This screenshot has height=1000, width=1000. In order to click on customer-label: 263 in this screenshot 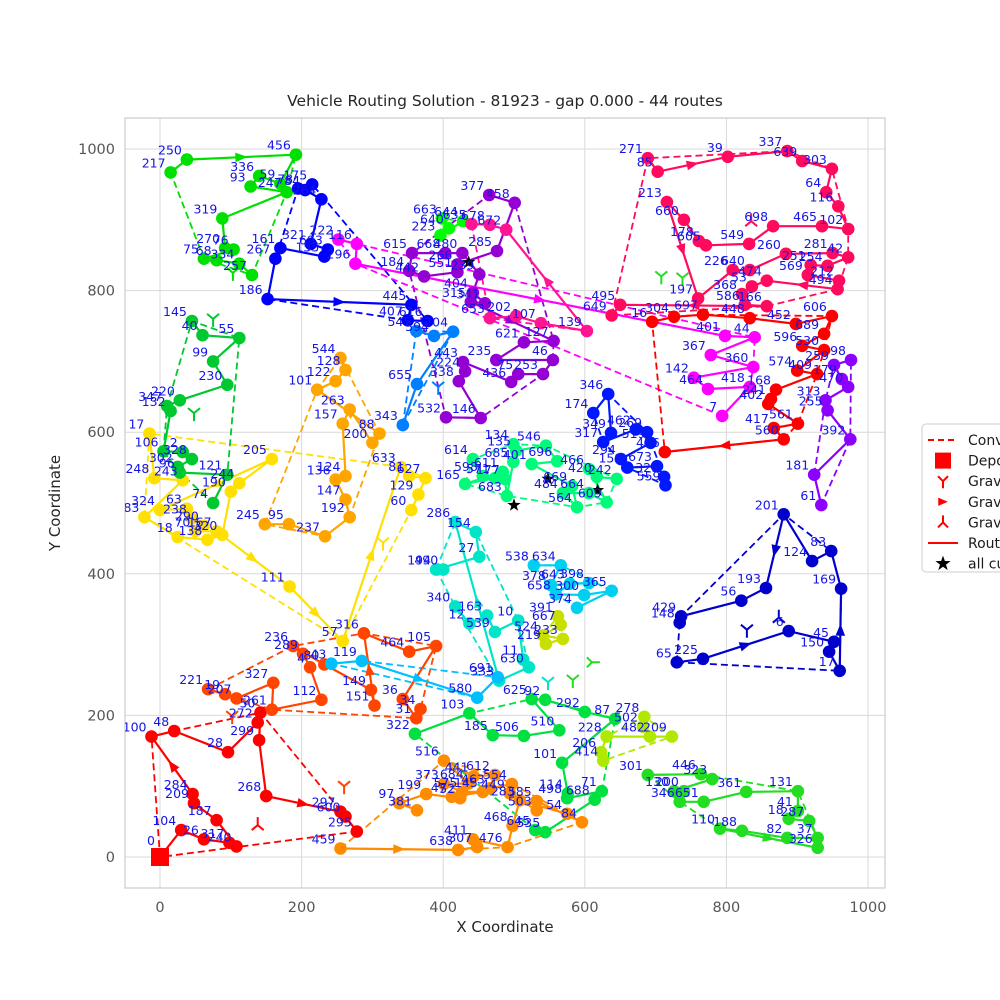, I will do `click(333, 400)`.